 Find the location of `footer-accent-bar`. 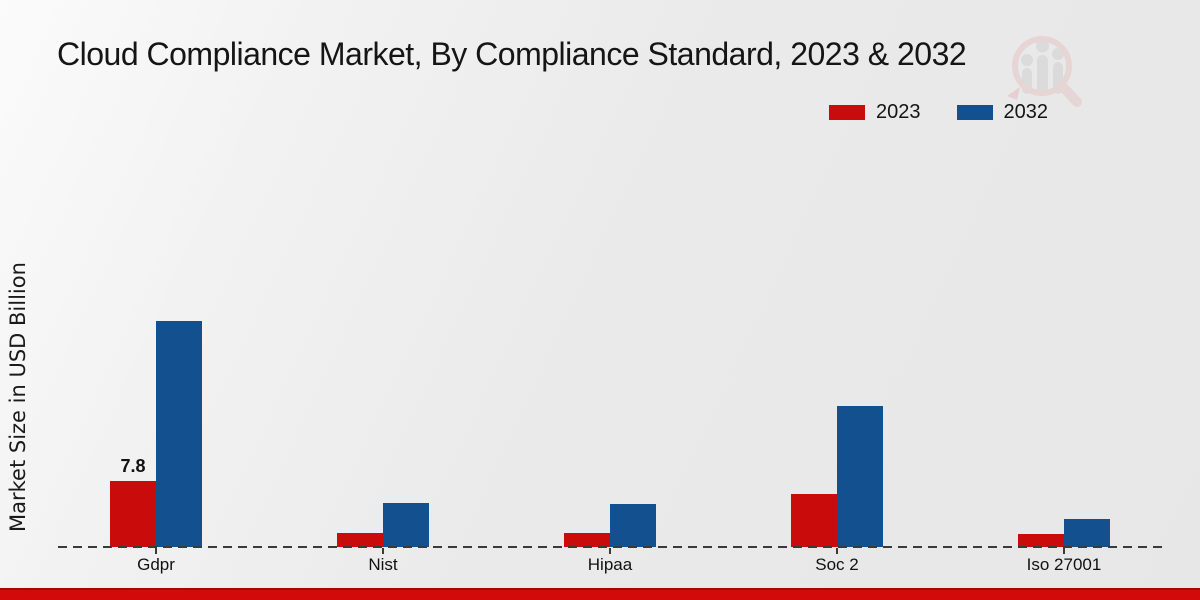

footer-accent-bar is located at coordinates (600, 594).